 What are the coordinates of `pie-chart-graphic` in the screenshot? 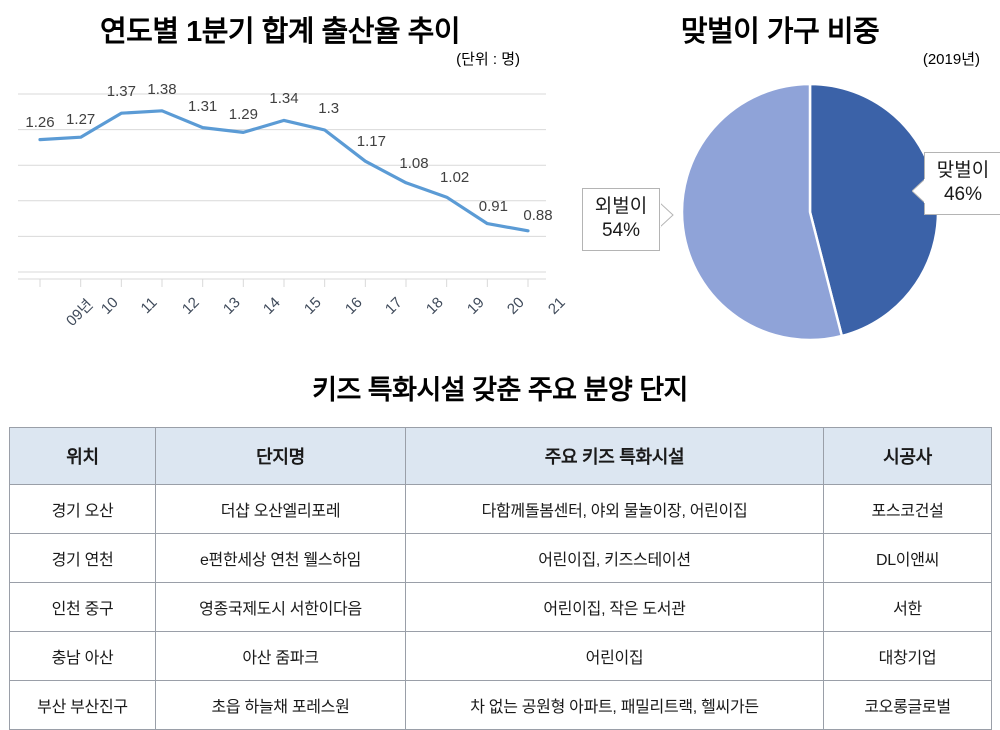 It's located at (810, 212).